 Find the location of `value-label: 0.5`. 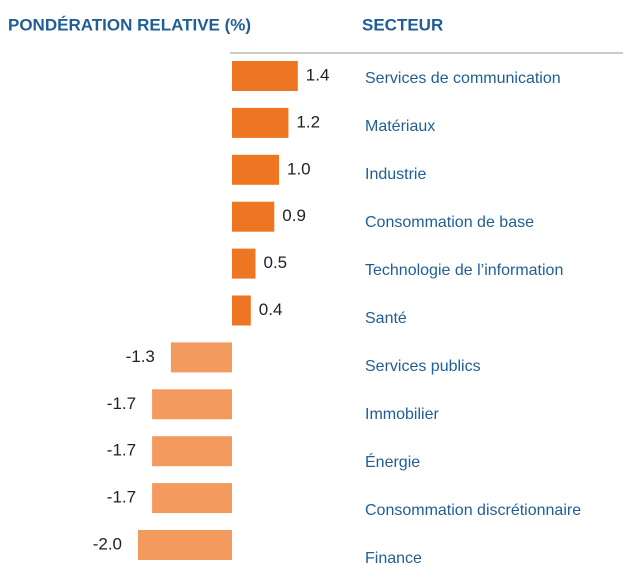

value-label: 0.5 is located at coordinates (276, 262).